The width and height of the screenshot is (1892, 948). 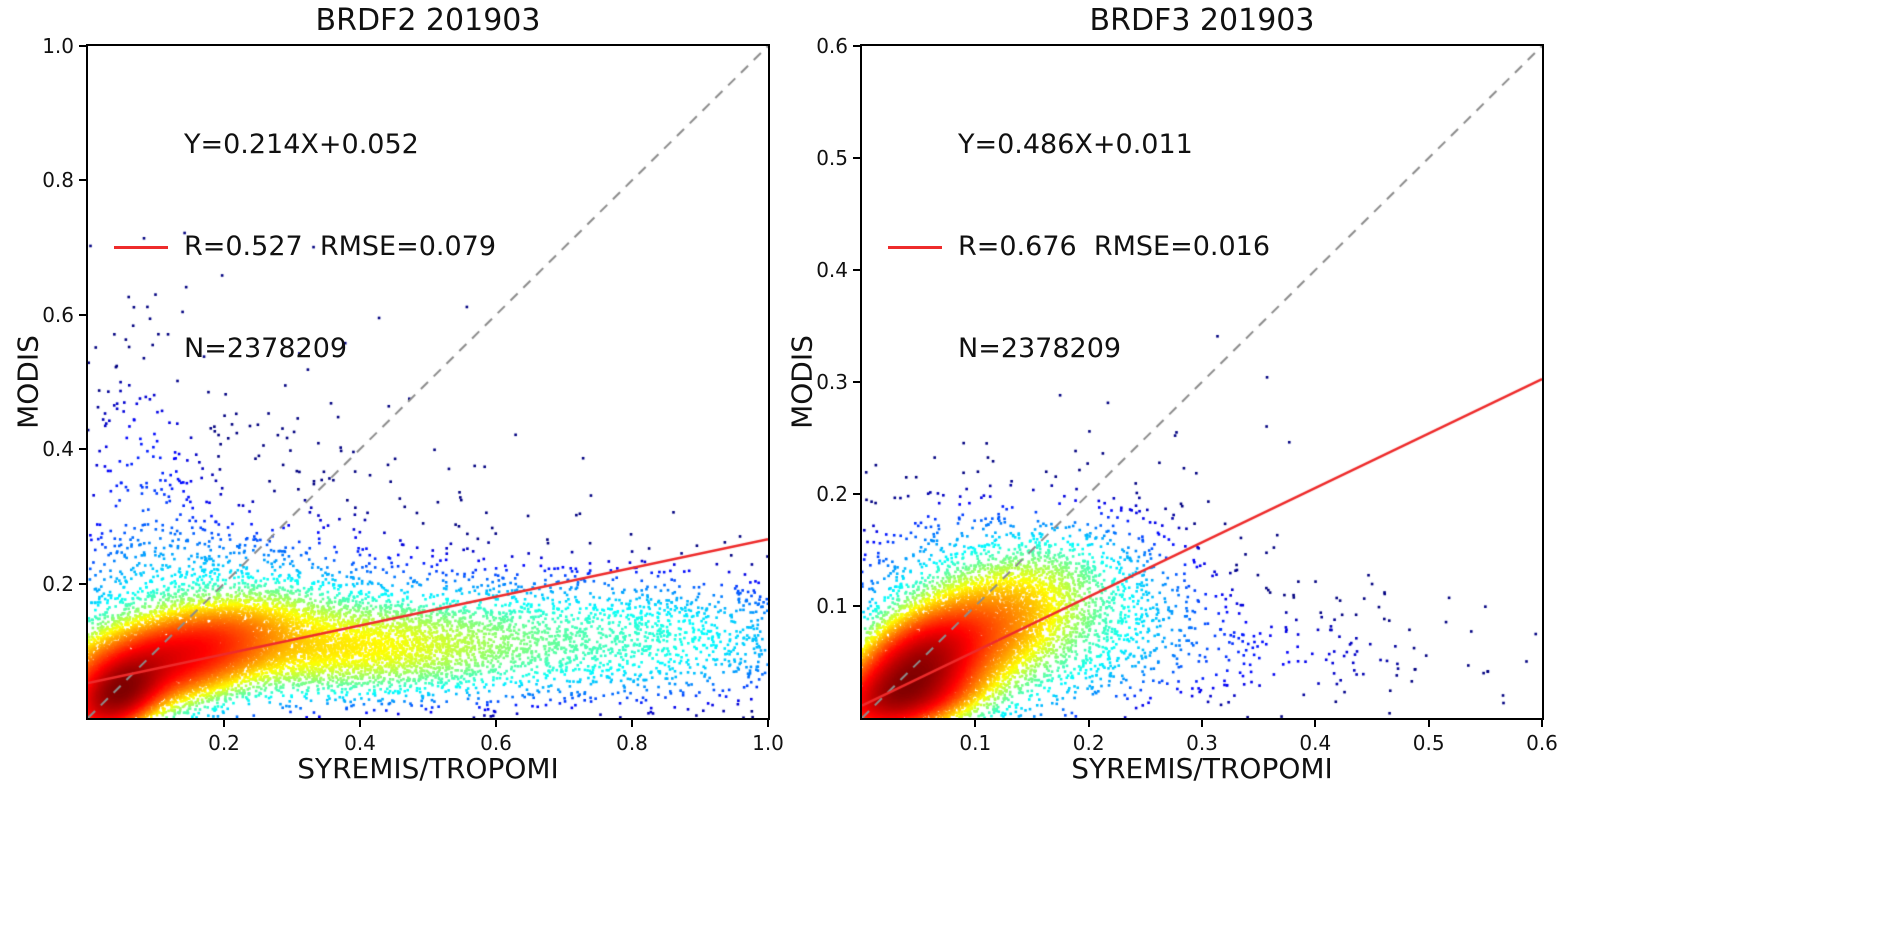 I want to click on x-tick-label: 1.0, so click(x=768, y=743).